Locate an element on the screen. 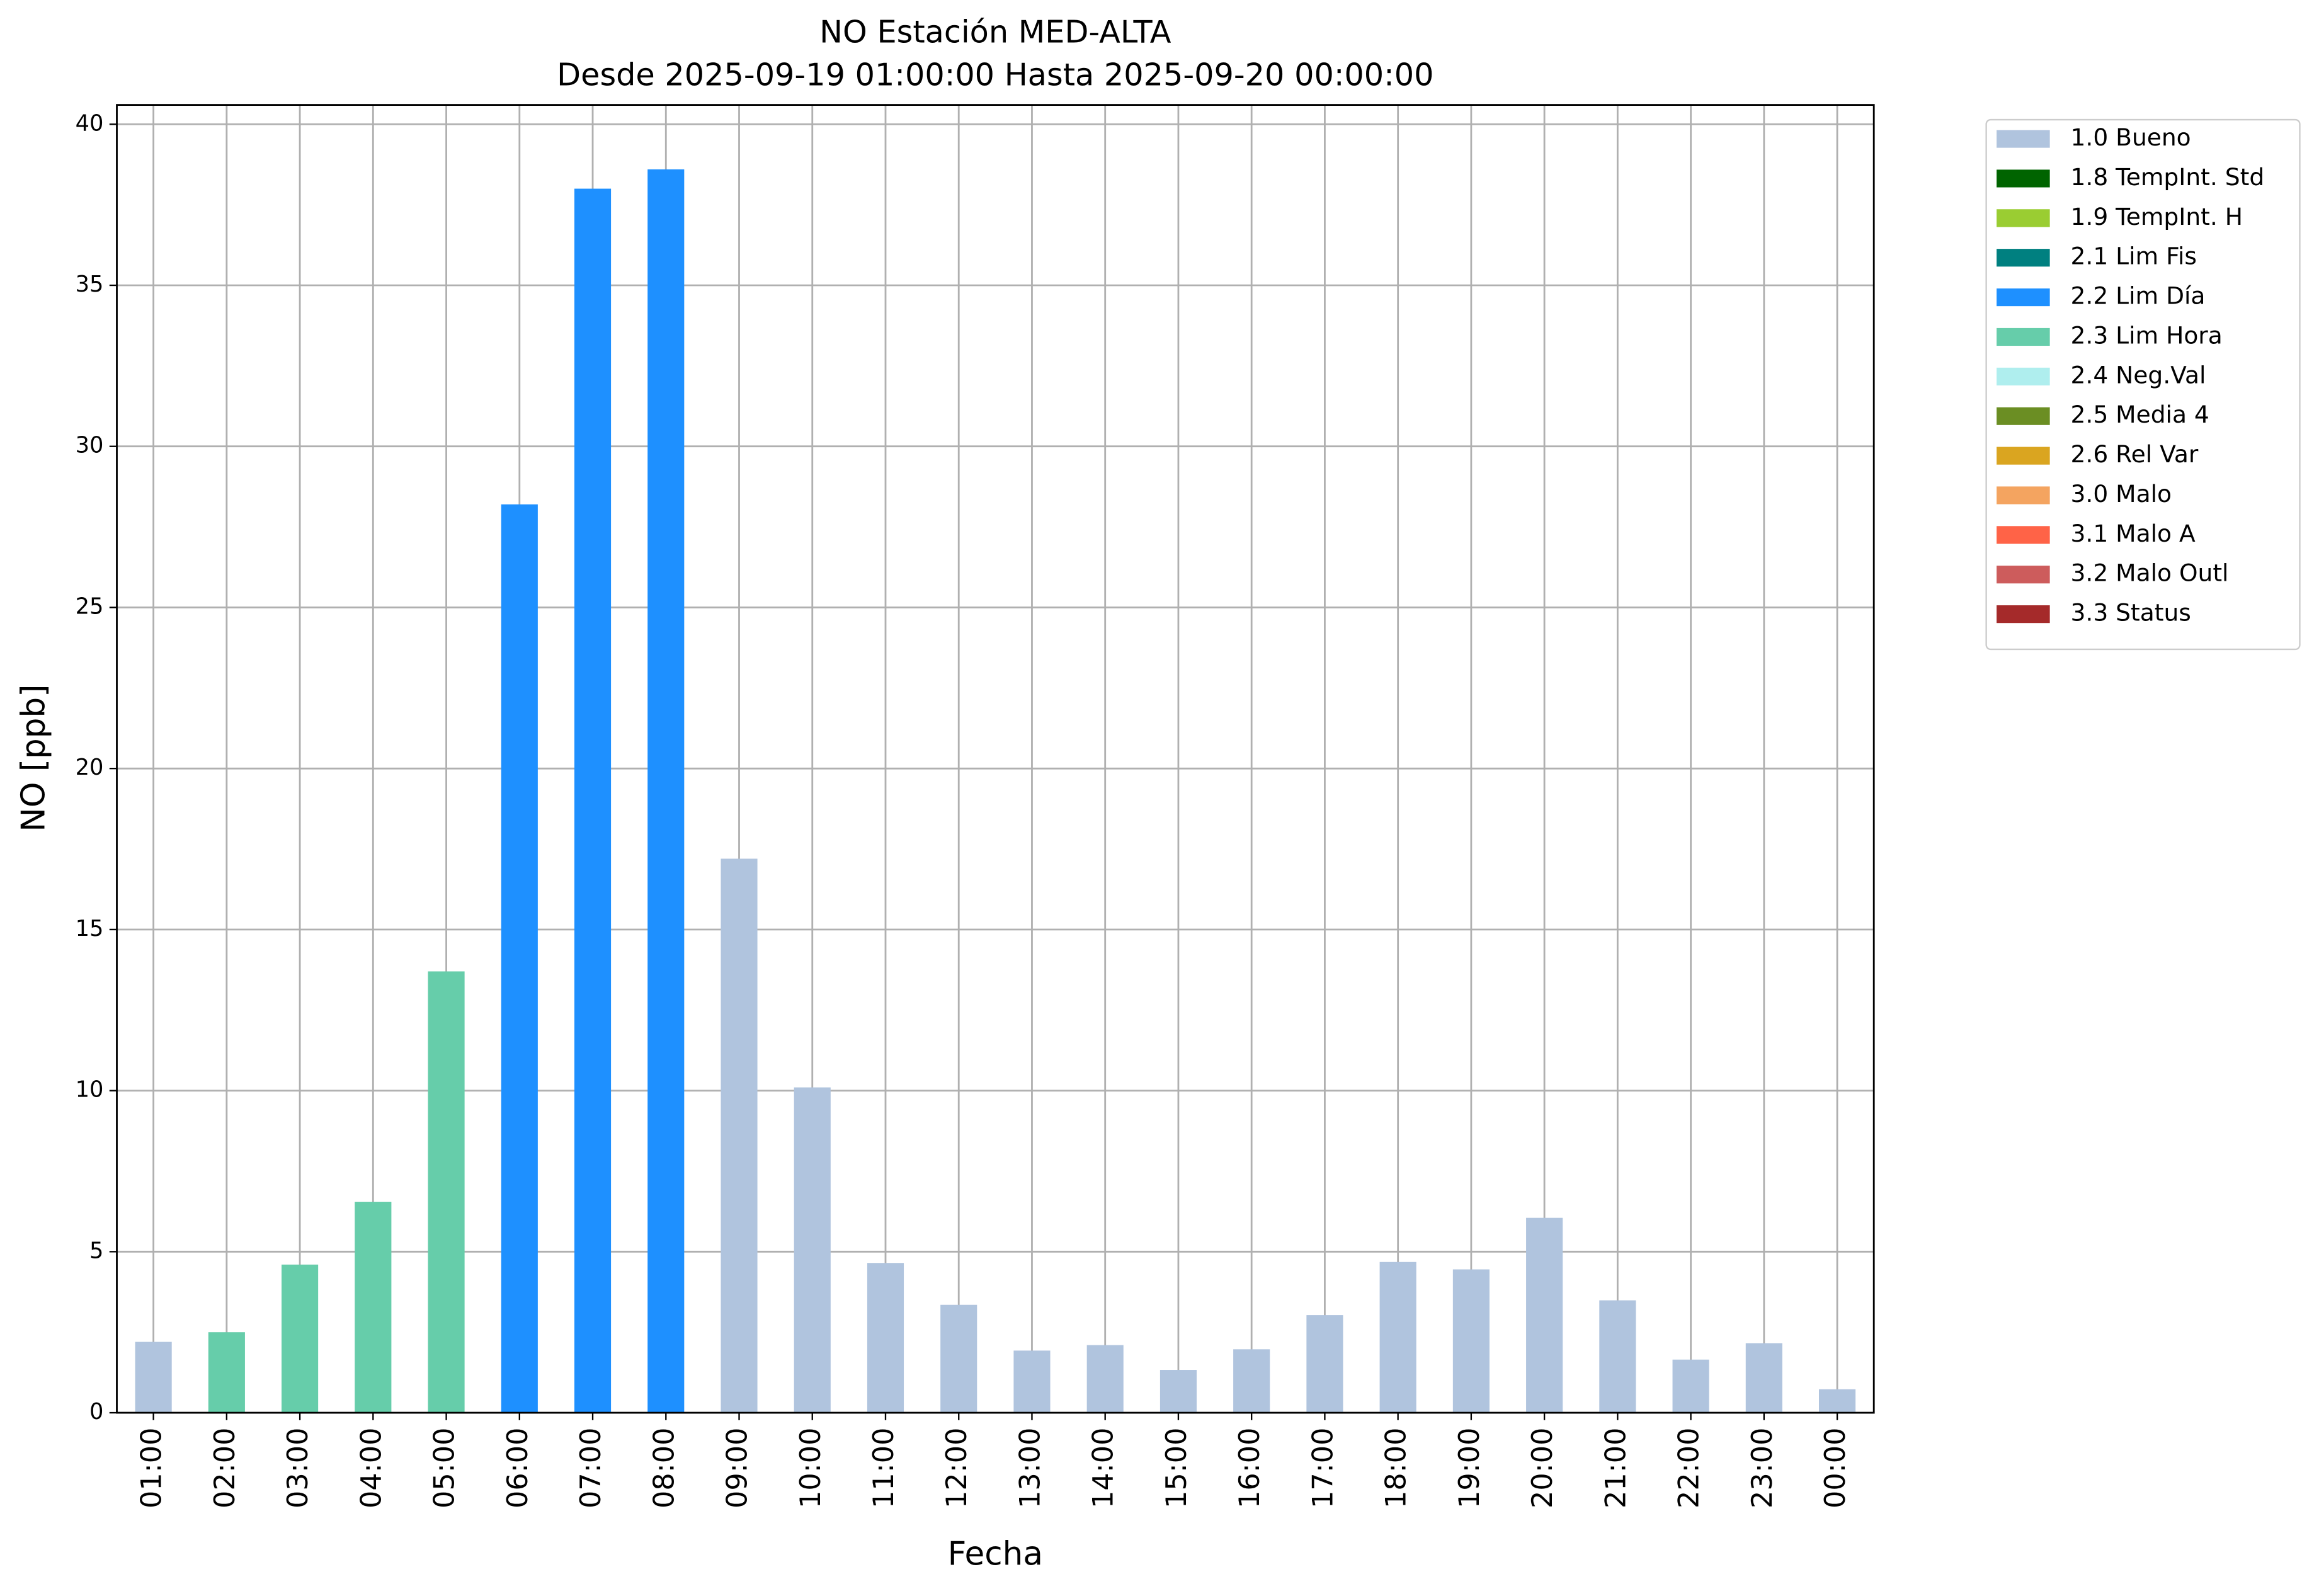 Image resolution: width=2319 pixels, height=1596 pixels. x-tick-label: 02:00 is located at coordinates (224, 1468).